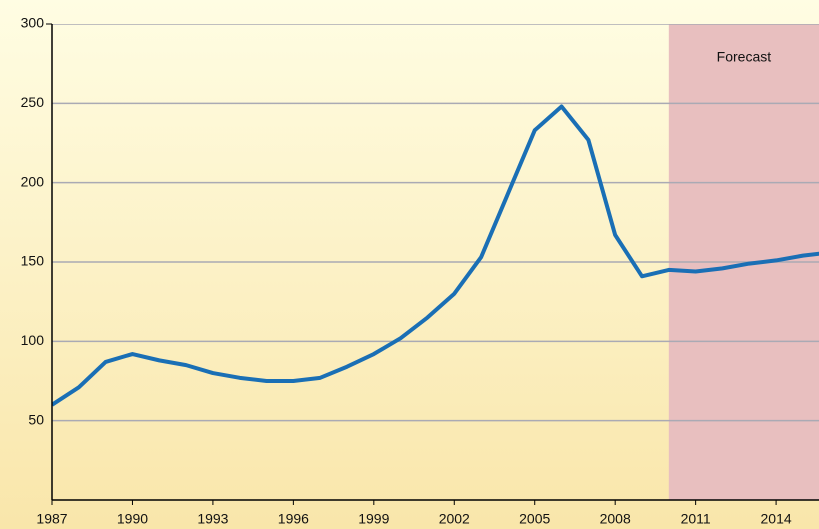 This screenshot has height=529, width=819. I want to click on x-tick-label: 2008, so click(615, 519).